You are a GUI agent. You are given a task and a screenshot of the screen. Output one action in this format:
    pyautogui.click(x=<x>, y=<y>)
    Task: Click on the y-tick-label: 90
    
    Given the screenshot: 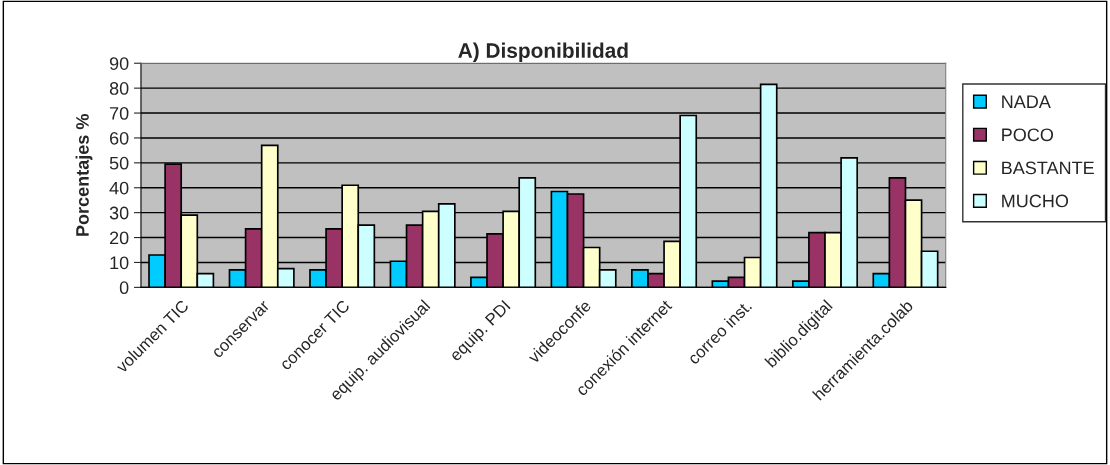 What is the action you would take?
    pyautogui.click(x=119, y=63)
    